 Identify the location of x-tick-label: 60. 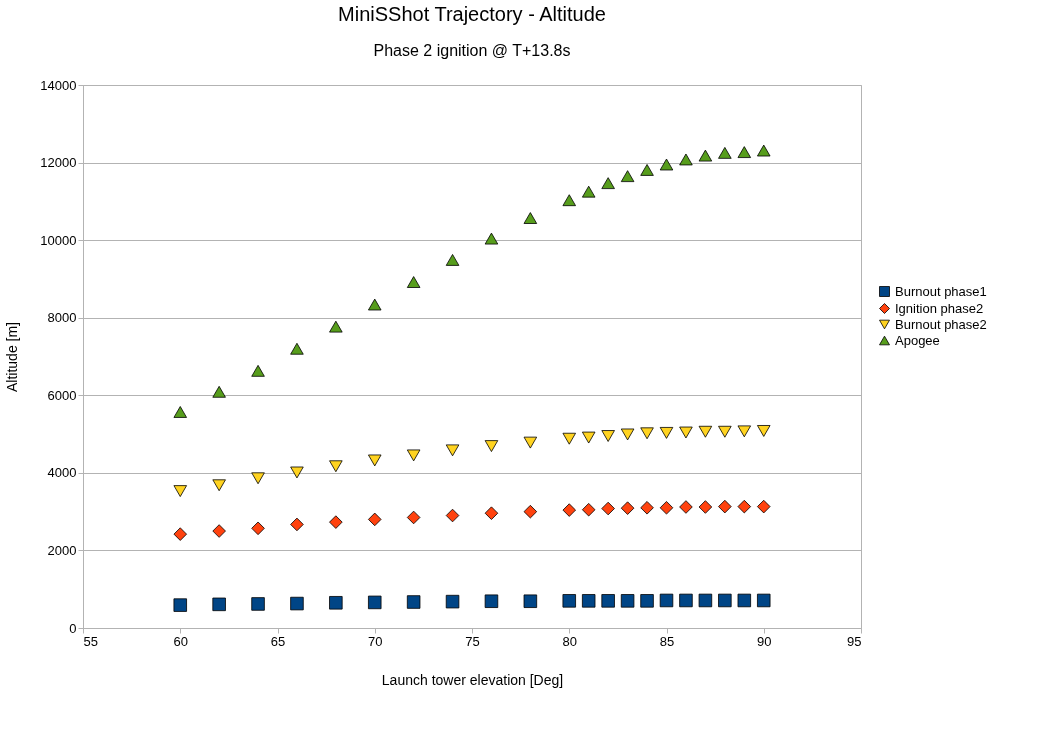
(180, 641).